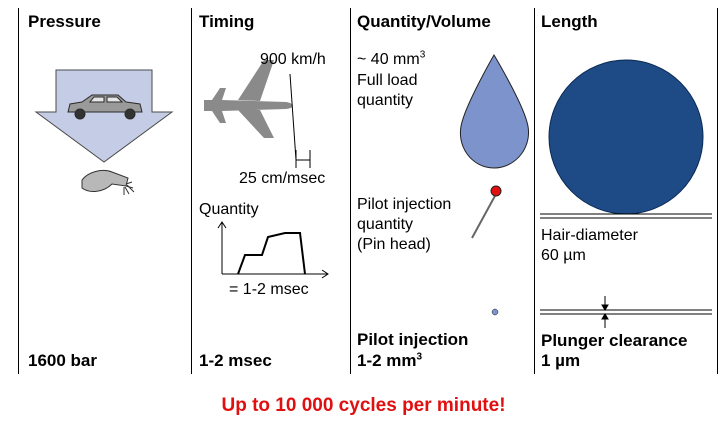  Describe the element at coordinates (486, 212) in the screenshot. I see `pin-icon` at that location.